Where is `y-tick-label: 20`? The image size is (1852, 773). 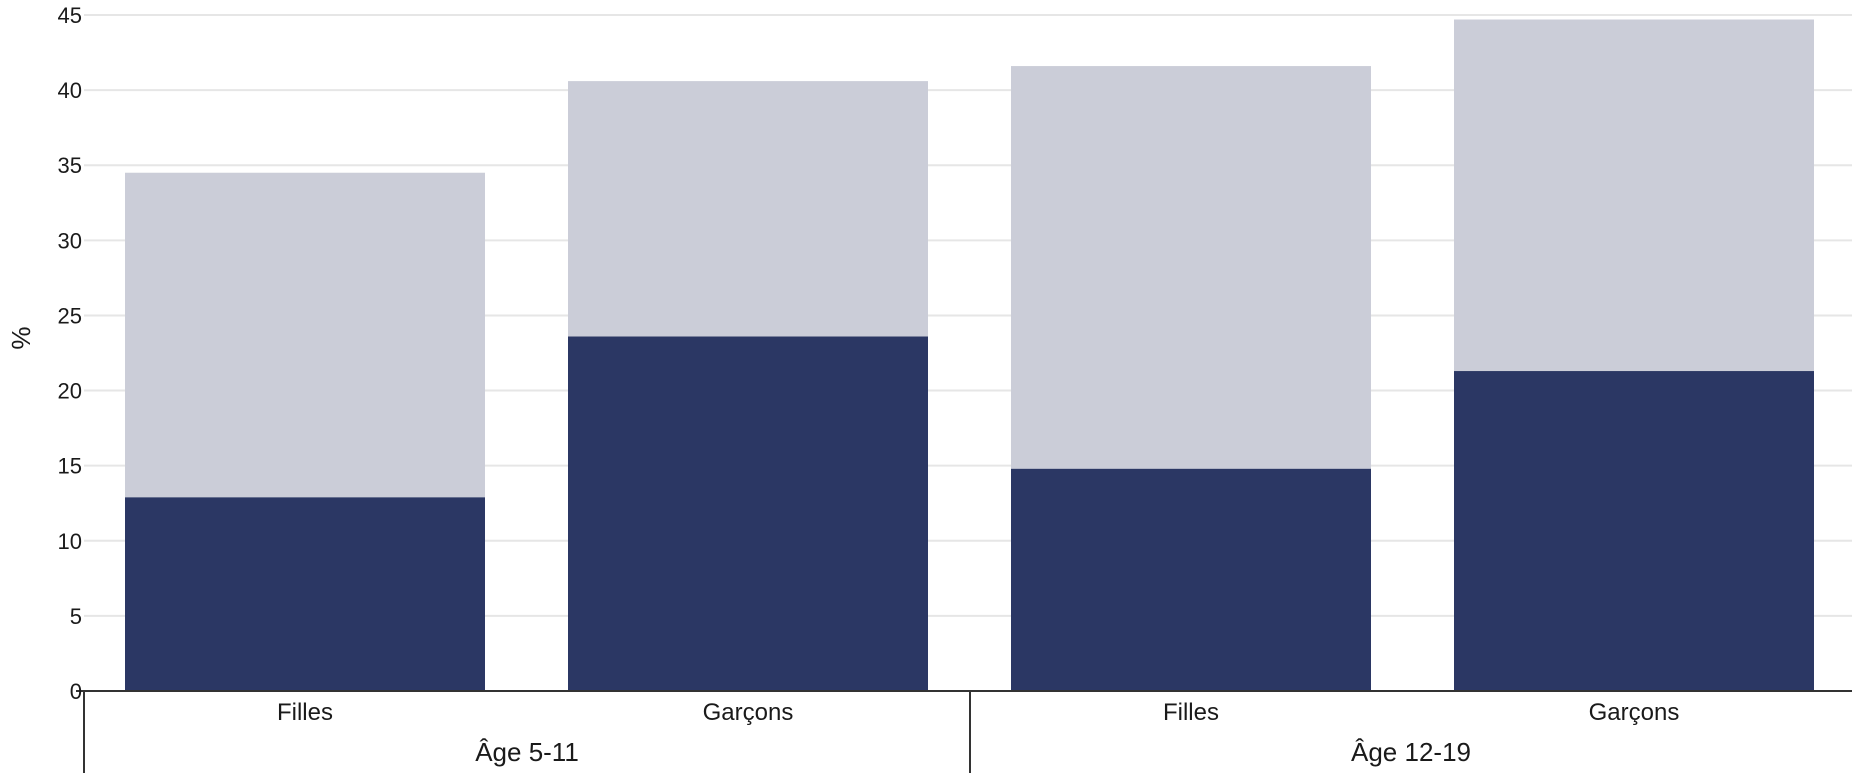
y-tick-label: 20 is located at coordinates (70, 391).